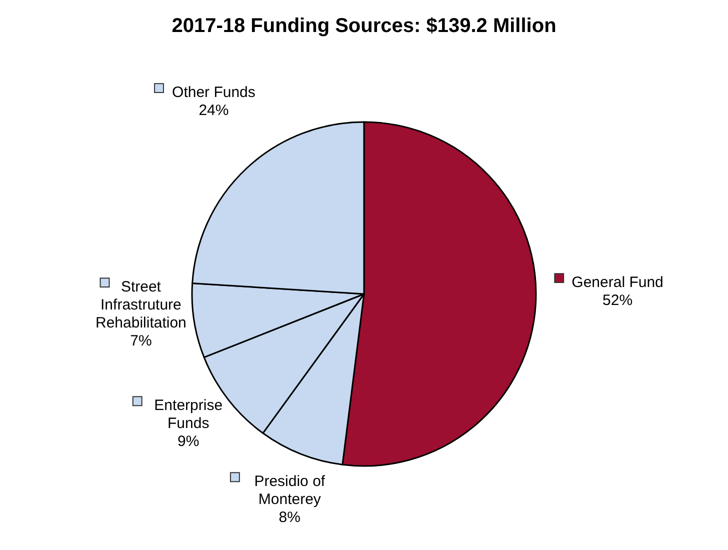  I want to click on legend-label: Enterprise Funds, so click(188, 414).